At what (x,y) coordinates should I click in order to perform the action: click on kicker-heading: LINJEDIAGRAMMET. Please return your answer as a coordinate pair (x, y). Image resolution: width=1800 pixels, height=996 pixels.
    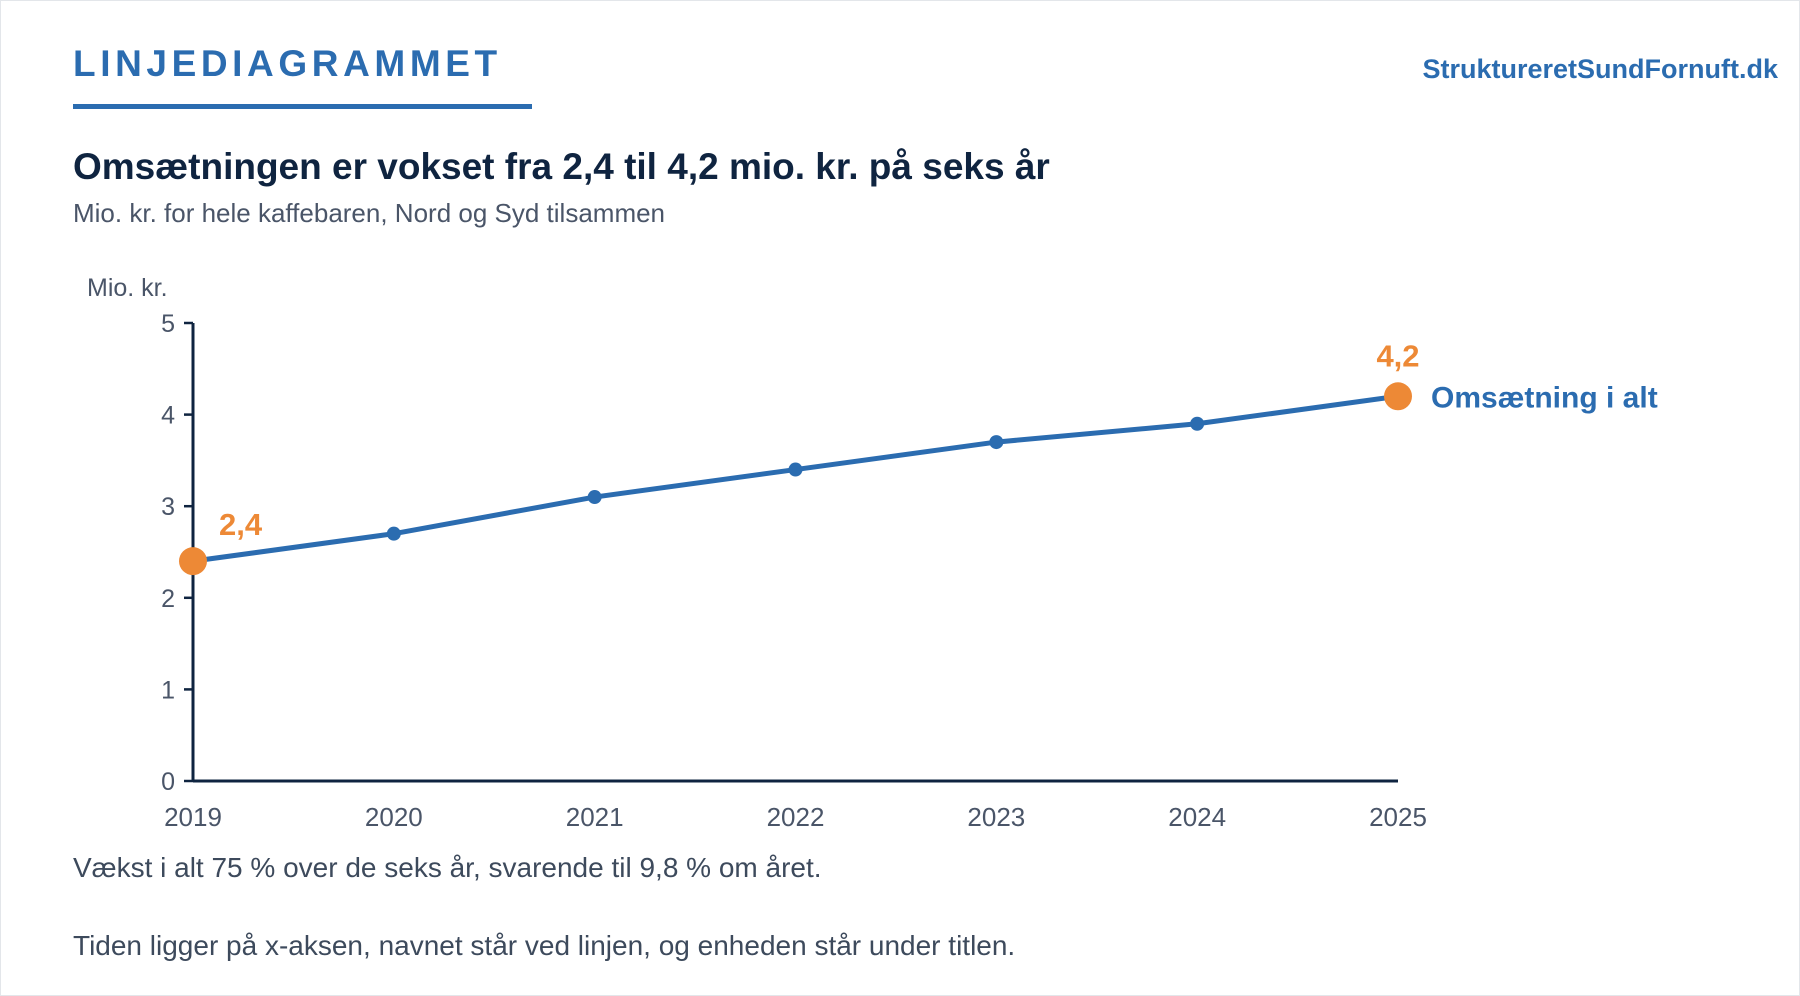
    Looking at the image, I should click on (287, 63).